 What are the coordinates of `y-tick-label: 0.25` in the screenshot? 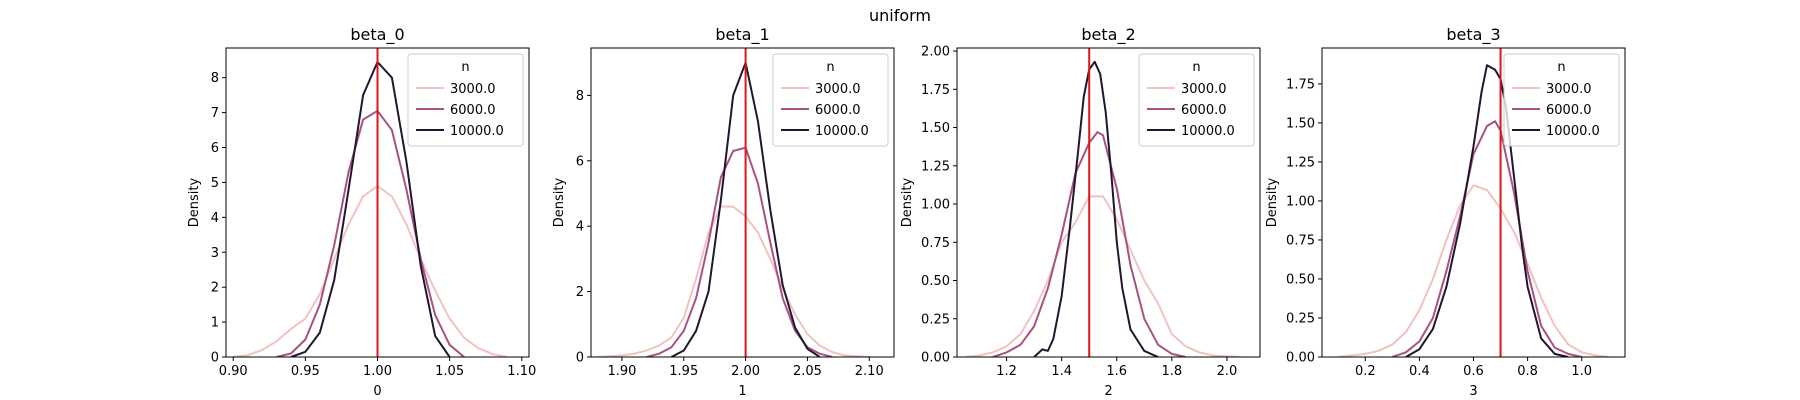 It's located at (1300, 318).